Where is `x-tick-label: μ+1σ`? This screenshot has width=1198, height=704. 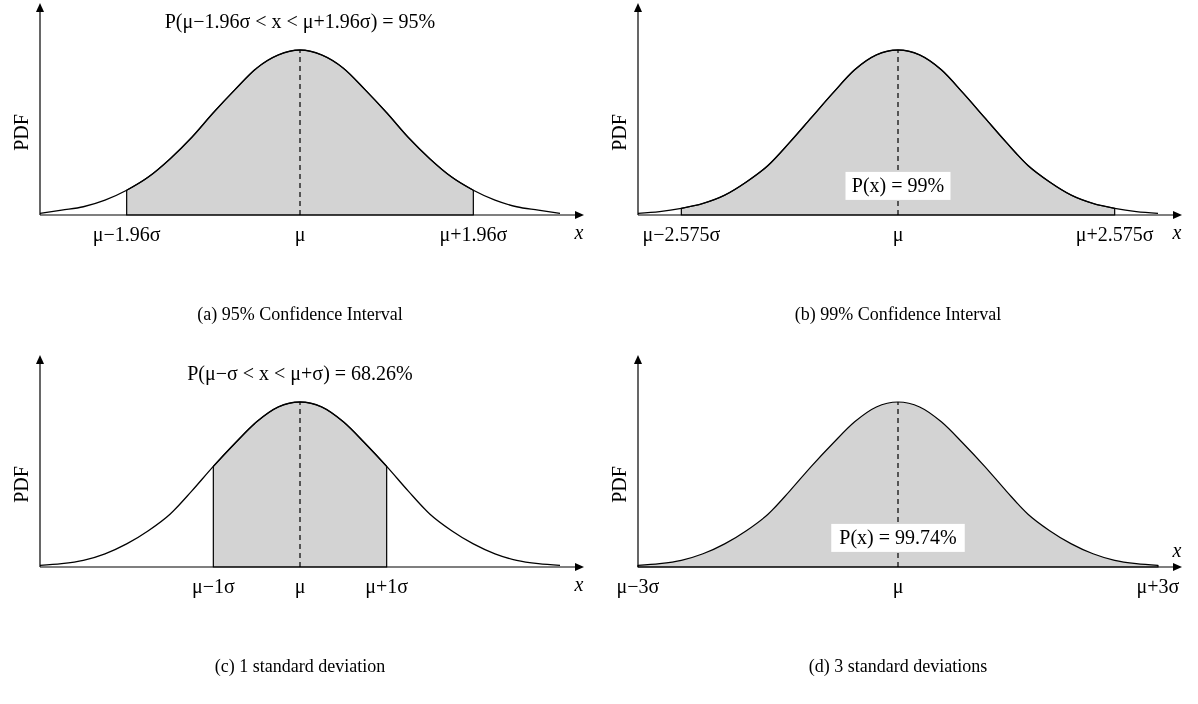 x-tick-label: μ+1σ is located at coordinates (387, 586).